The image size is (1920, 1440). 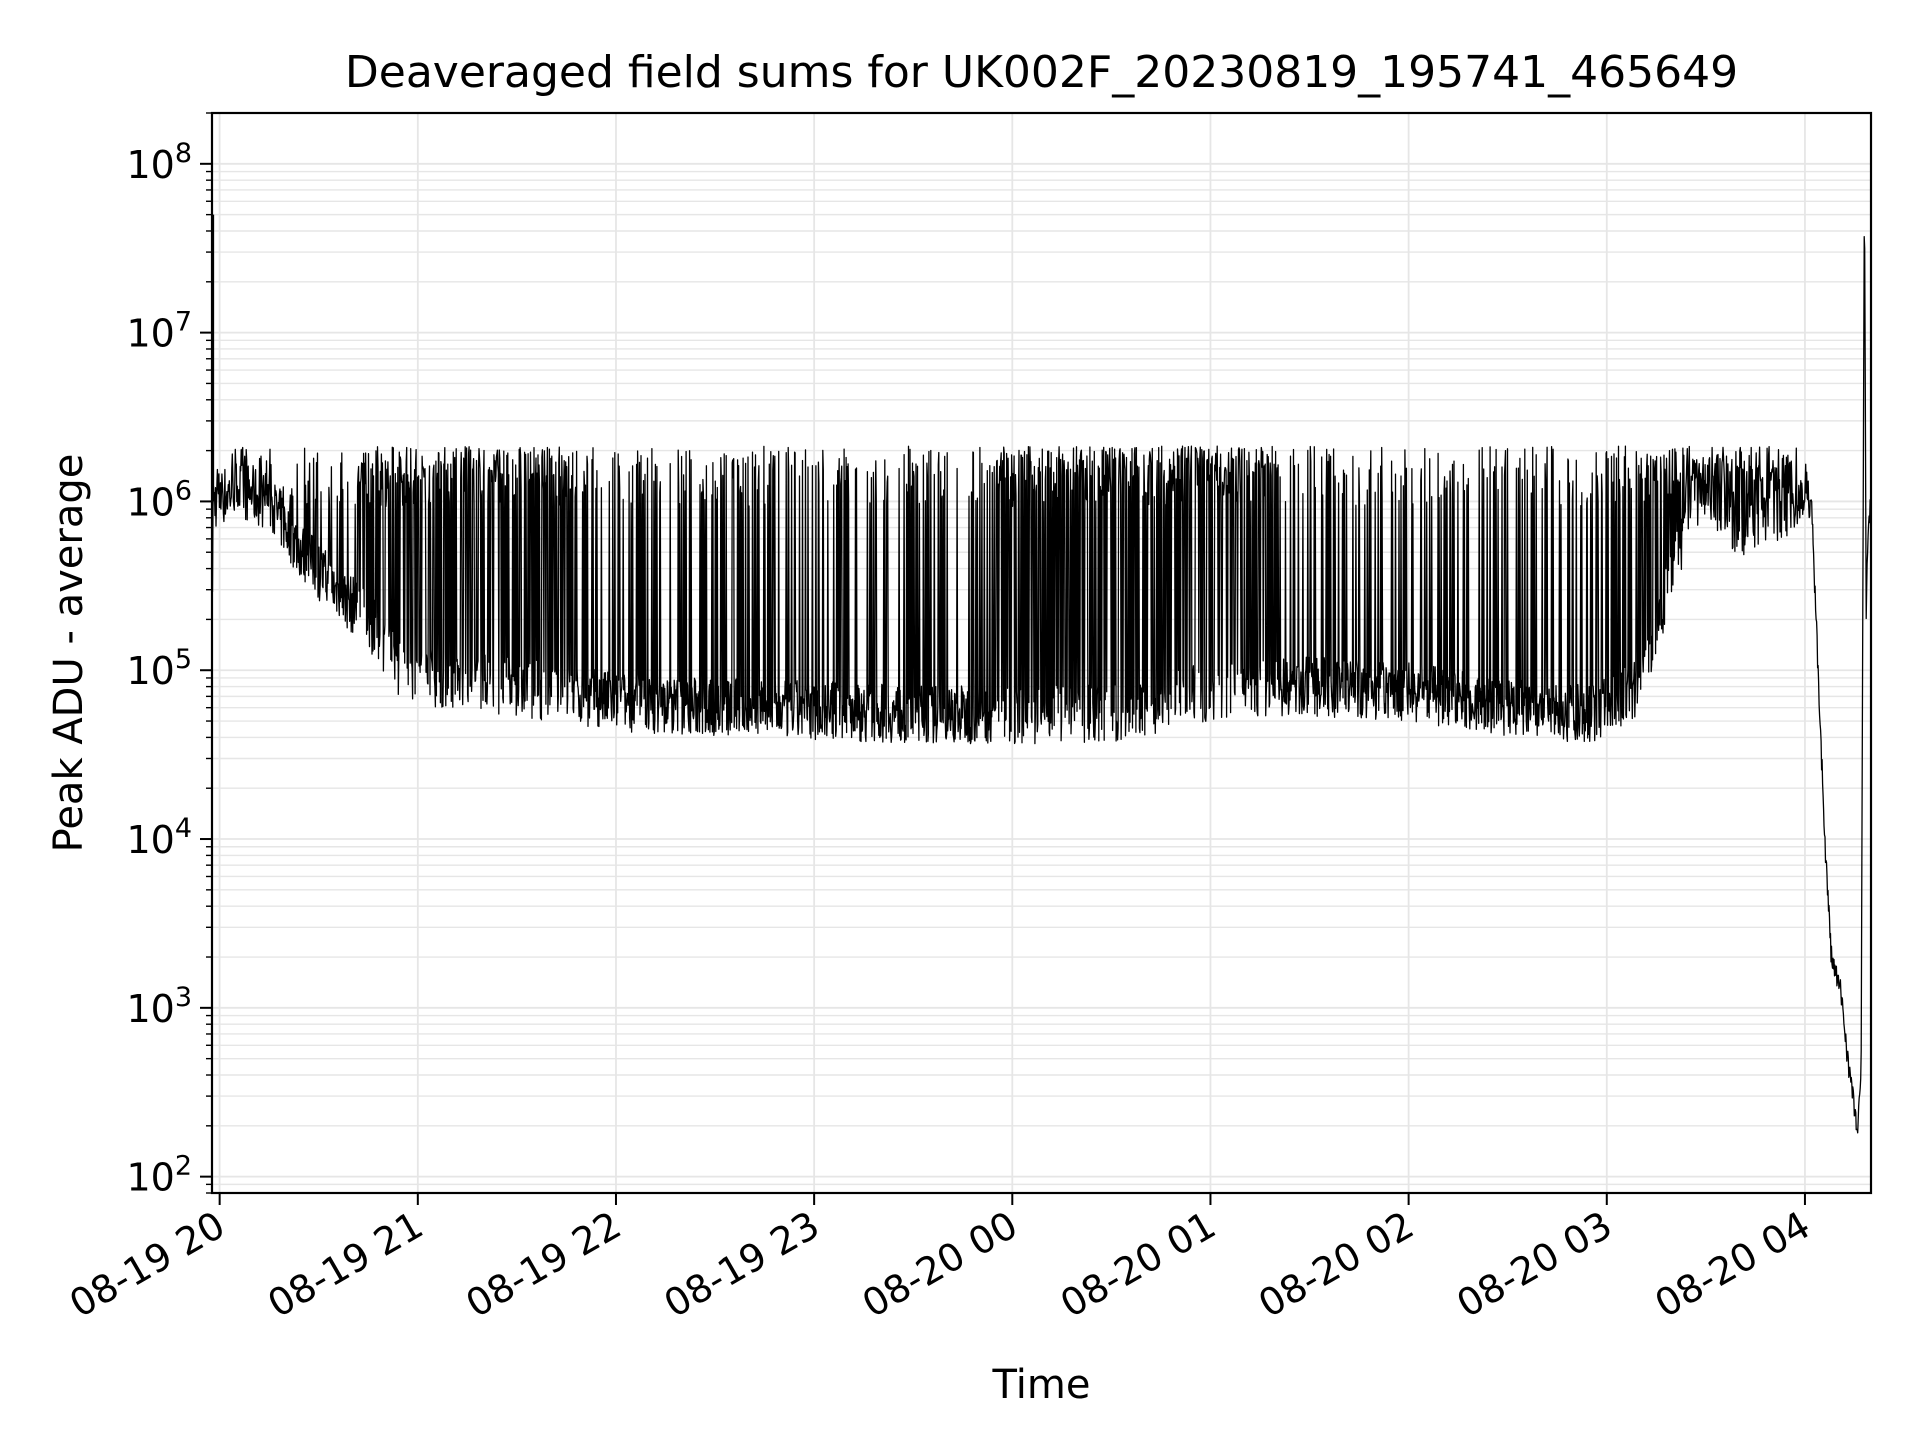 What do you see at coordinates (159, 1006) in the screenshot?
I see `y-tick-label: 103` at bounding box center [159, 1006].